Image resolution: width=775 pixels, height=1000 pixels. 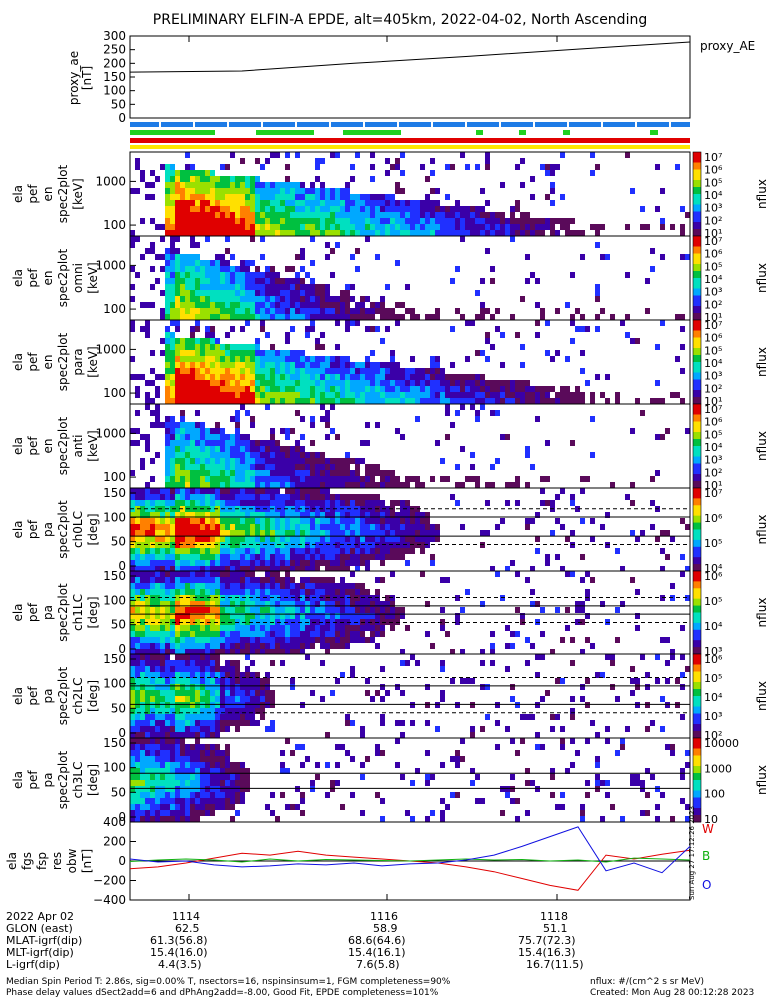 I want to click on colorbar-label-text: nflux, so click(x=762, y=362).